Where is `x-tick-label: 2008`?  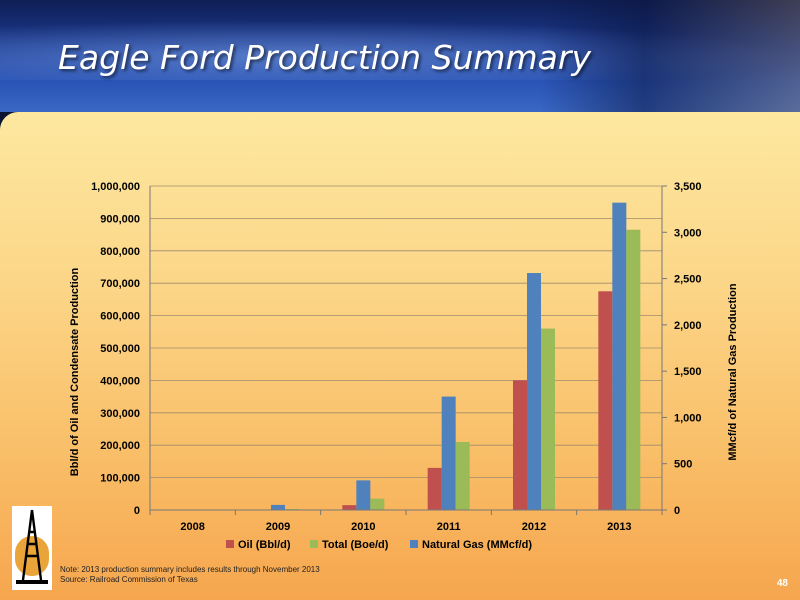 x-tick-label: 2008 is located at coordinates (192, 527).